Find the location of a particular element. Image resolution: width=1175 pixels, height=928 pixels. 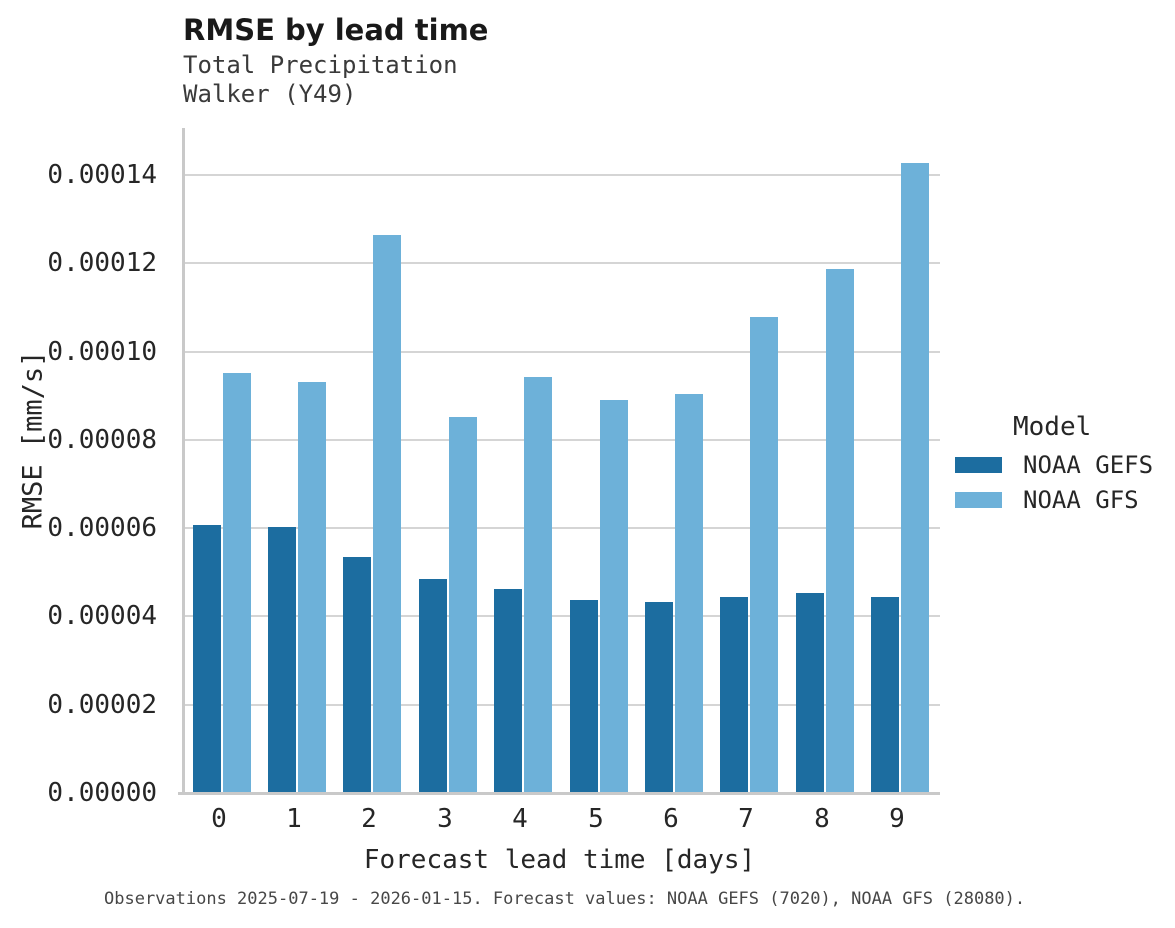

subtitle-variable: Total Precipitation is located at coordinates (320, 65).